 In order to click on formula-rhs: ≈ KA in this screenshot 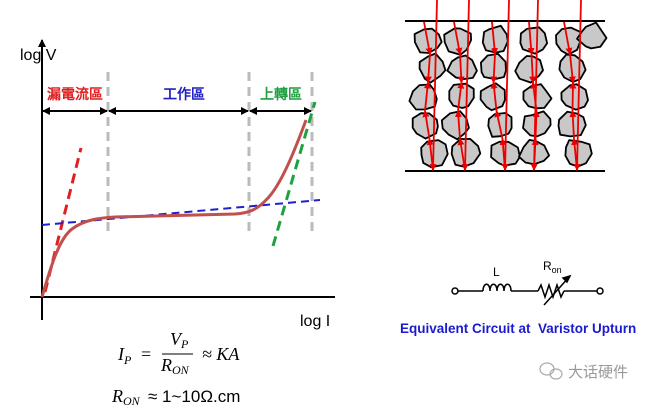, I will do `click(221, 354)`.